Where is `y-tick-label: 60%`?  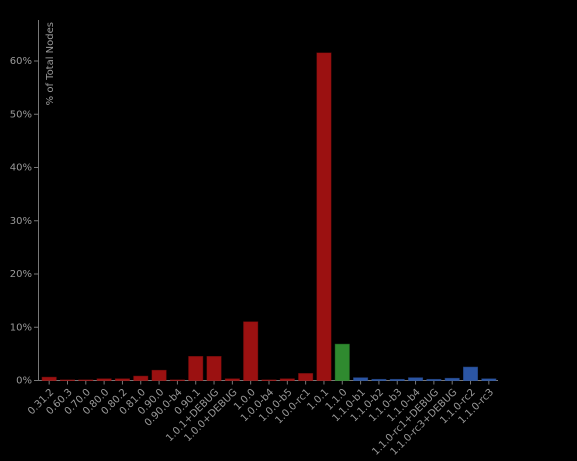 y-tick-label: 60% is located at coordinates (21, 61).